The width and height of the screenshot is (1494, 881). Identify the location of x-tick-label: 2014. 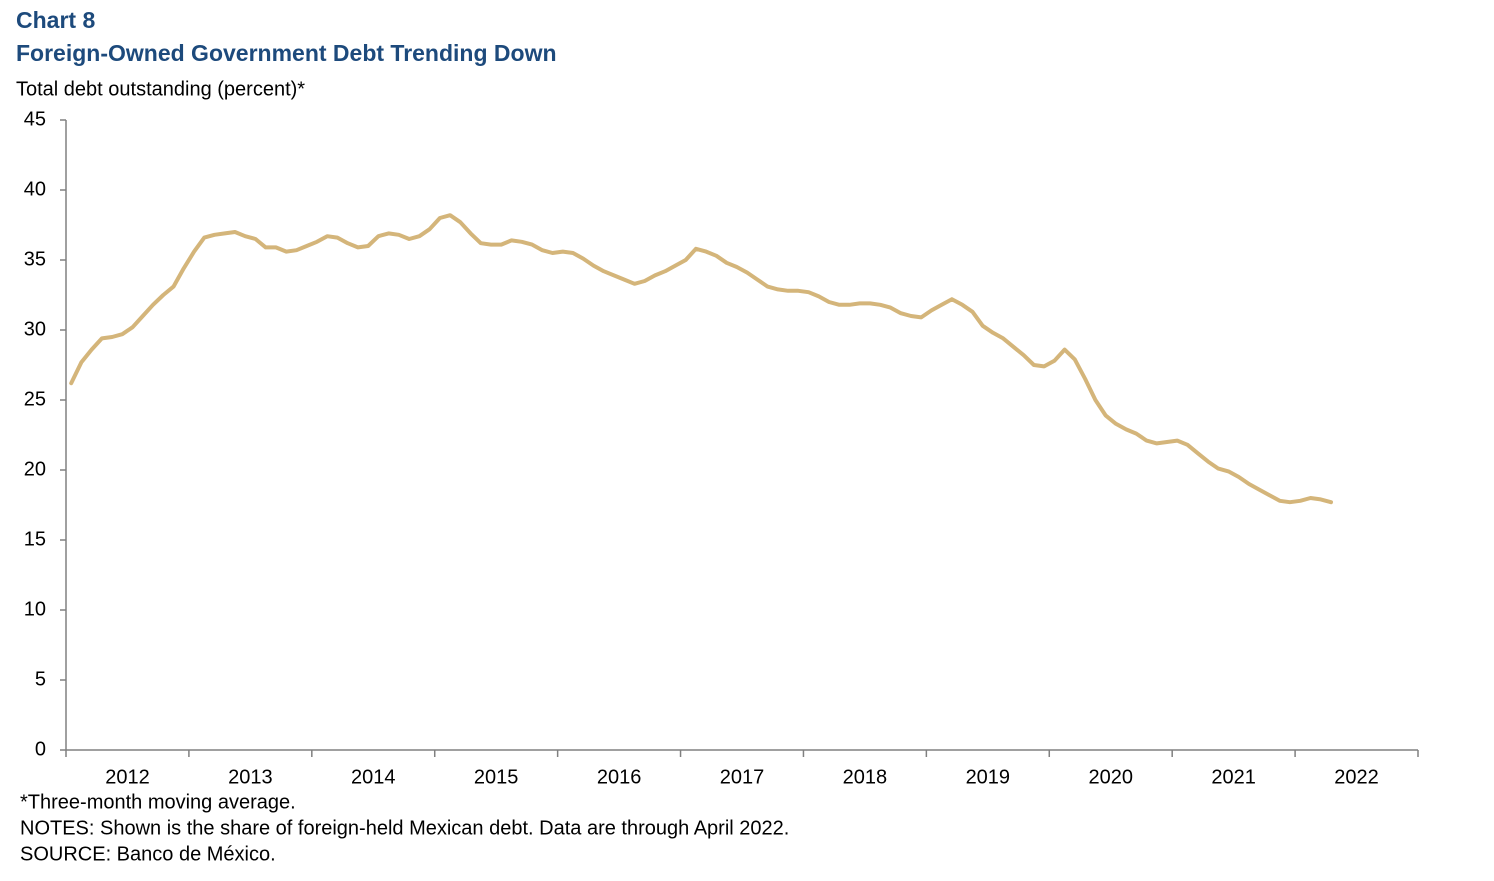
(373, 777).